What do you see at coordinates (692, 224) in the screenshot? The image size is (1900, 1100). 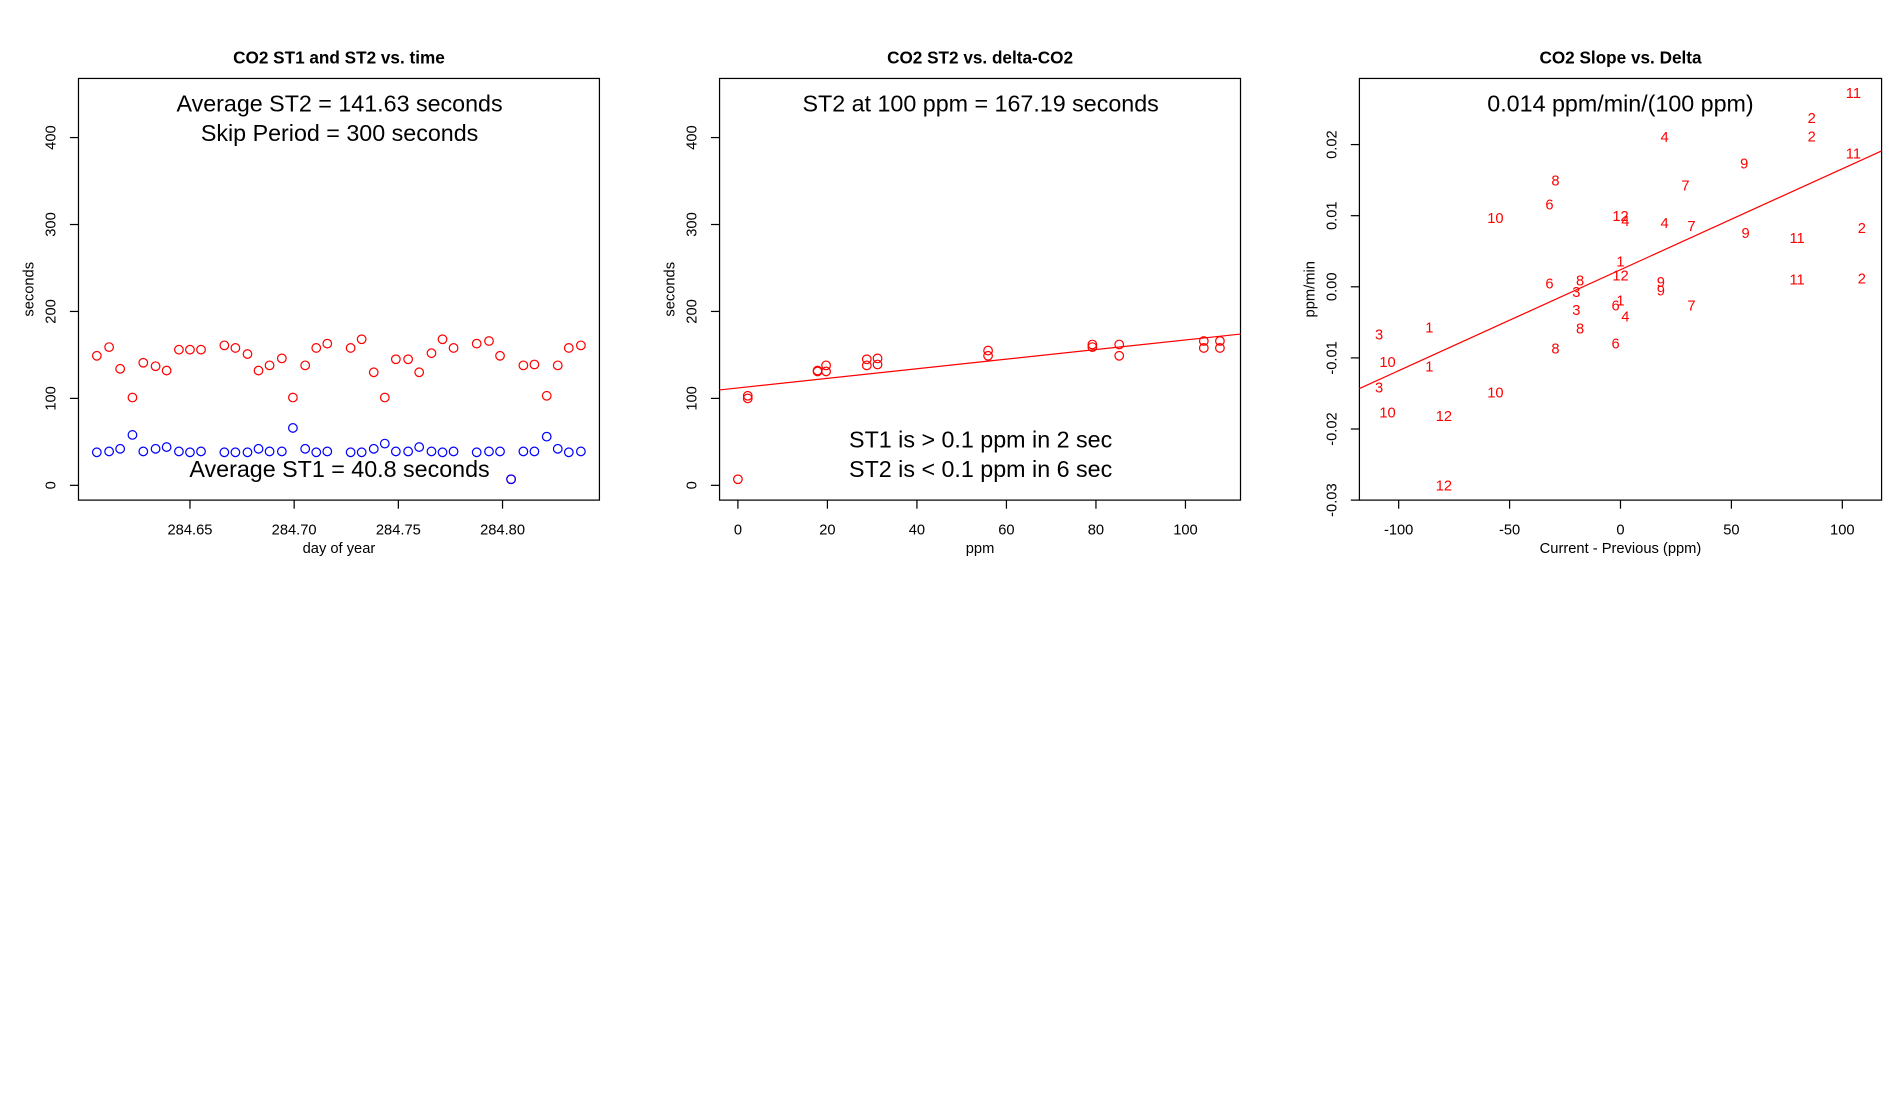 I see `y-tick-label: 300` at bounding box center [692, 224].